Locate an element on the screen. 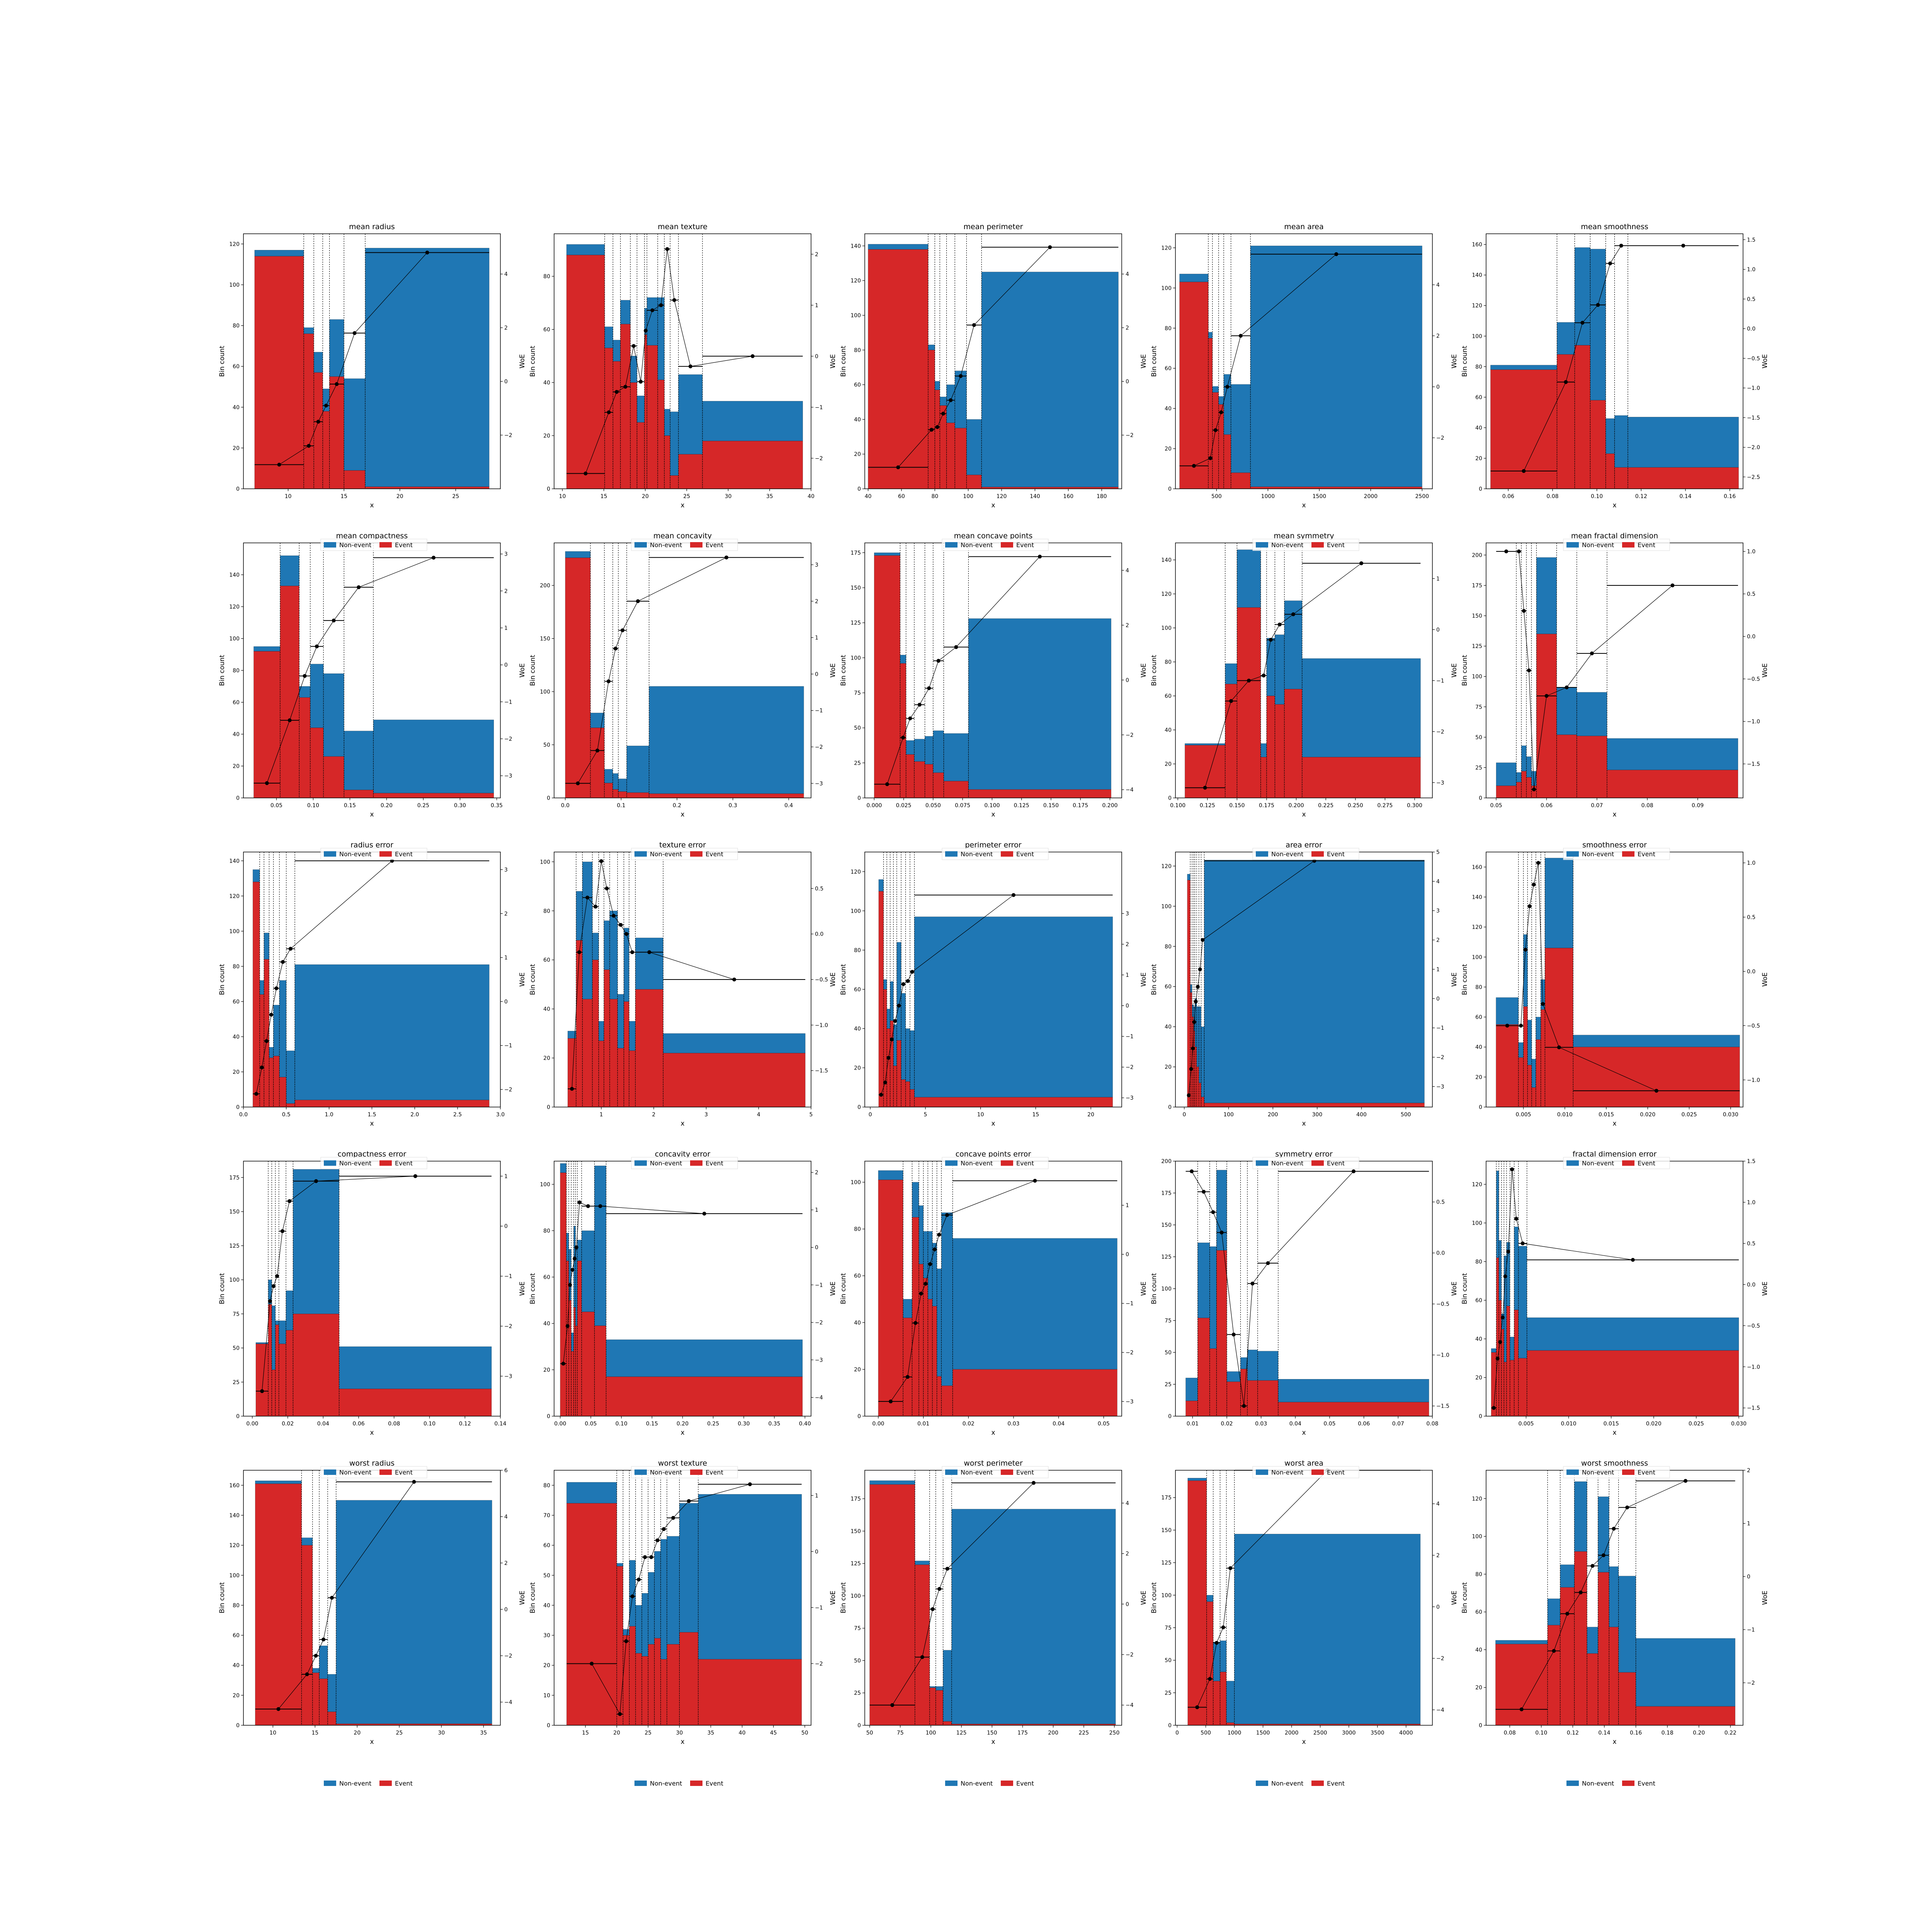  woe-tick-label: 0 is located at coordinates (506, 382).